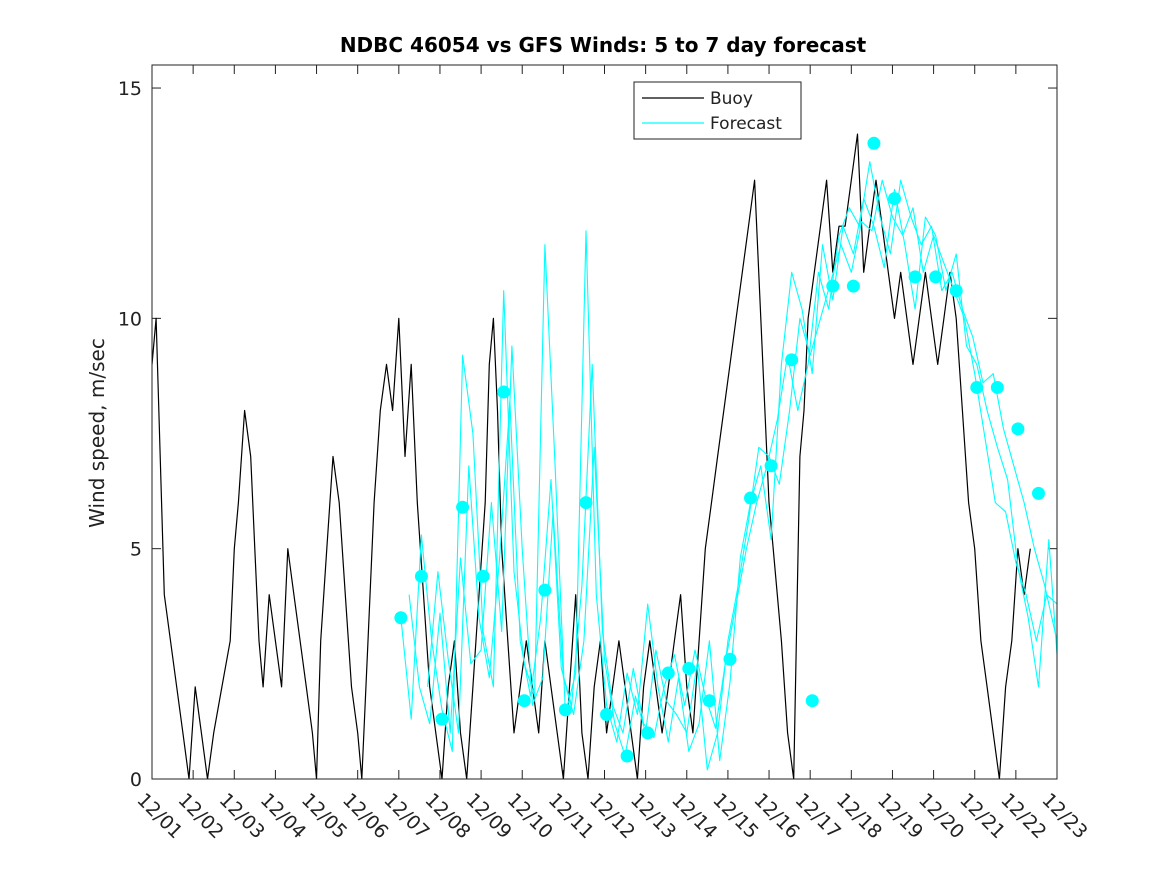 The height and width of the screenshot is (875, 1167). Describe the element at coordinates (694, 816) in the screenshot. I see `x-tick-label: 12/14` at that location.